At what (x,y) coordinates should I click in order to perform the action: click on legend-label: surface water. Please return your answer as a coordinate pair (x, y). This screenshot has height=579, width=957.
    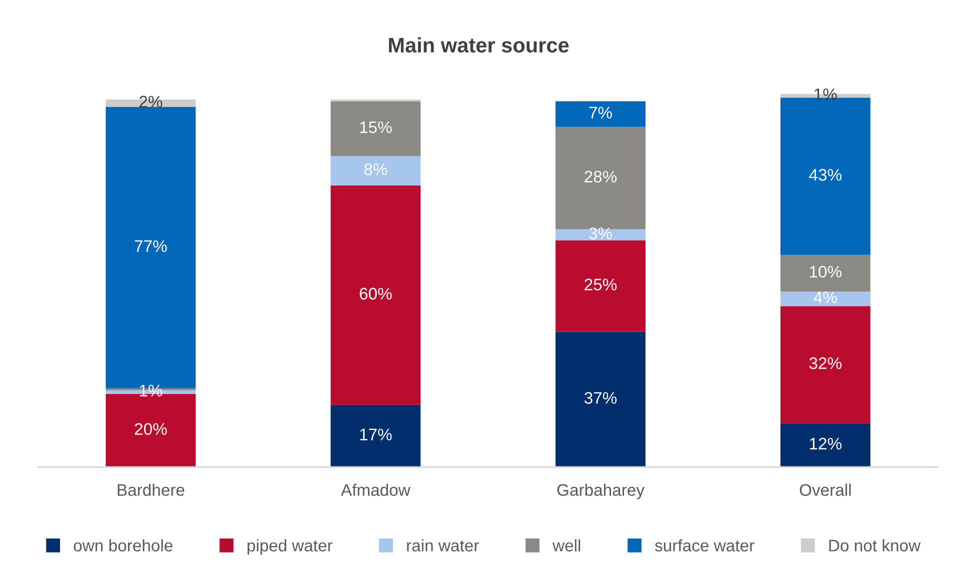
    Looking at the image, I should click on (704, 545).